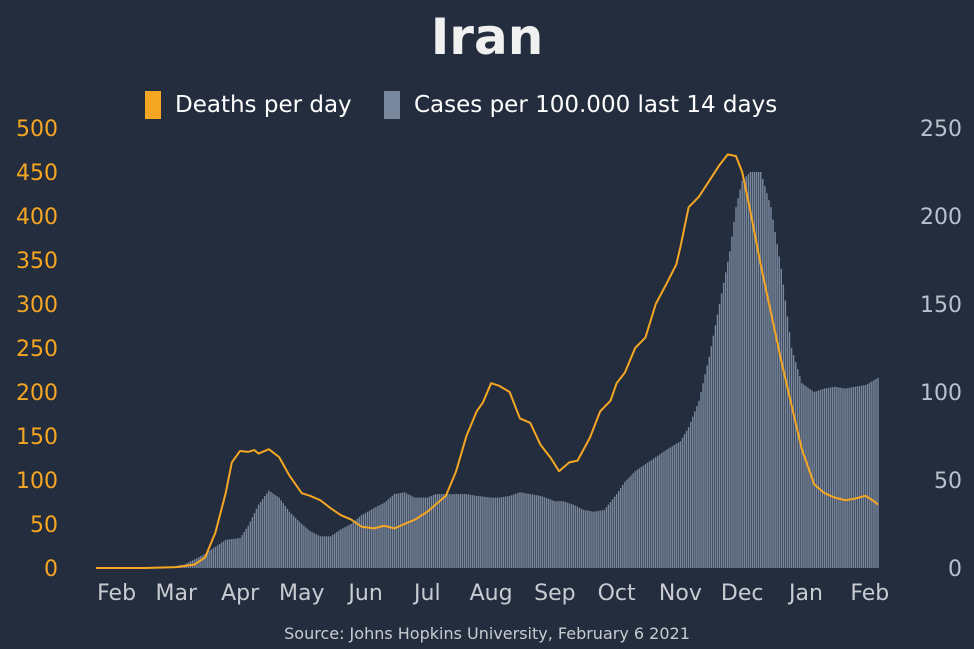 This screenshot has width=974, height=649. What do you see at coordinates (37, 261) in the screenshot?
I see `left-tick-label: 350` at bounding box center [37, 261].